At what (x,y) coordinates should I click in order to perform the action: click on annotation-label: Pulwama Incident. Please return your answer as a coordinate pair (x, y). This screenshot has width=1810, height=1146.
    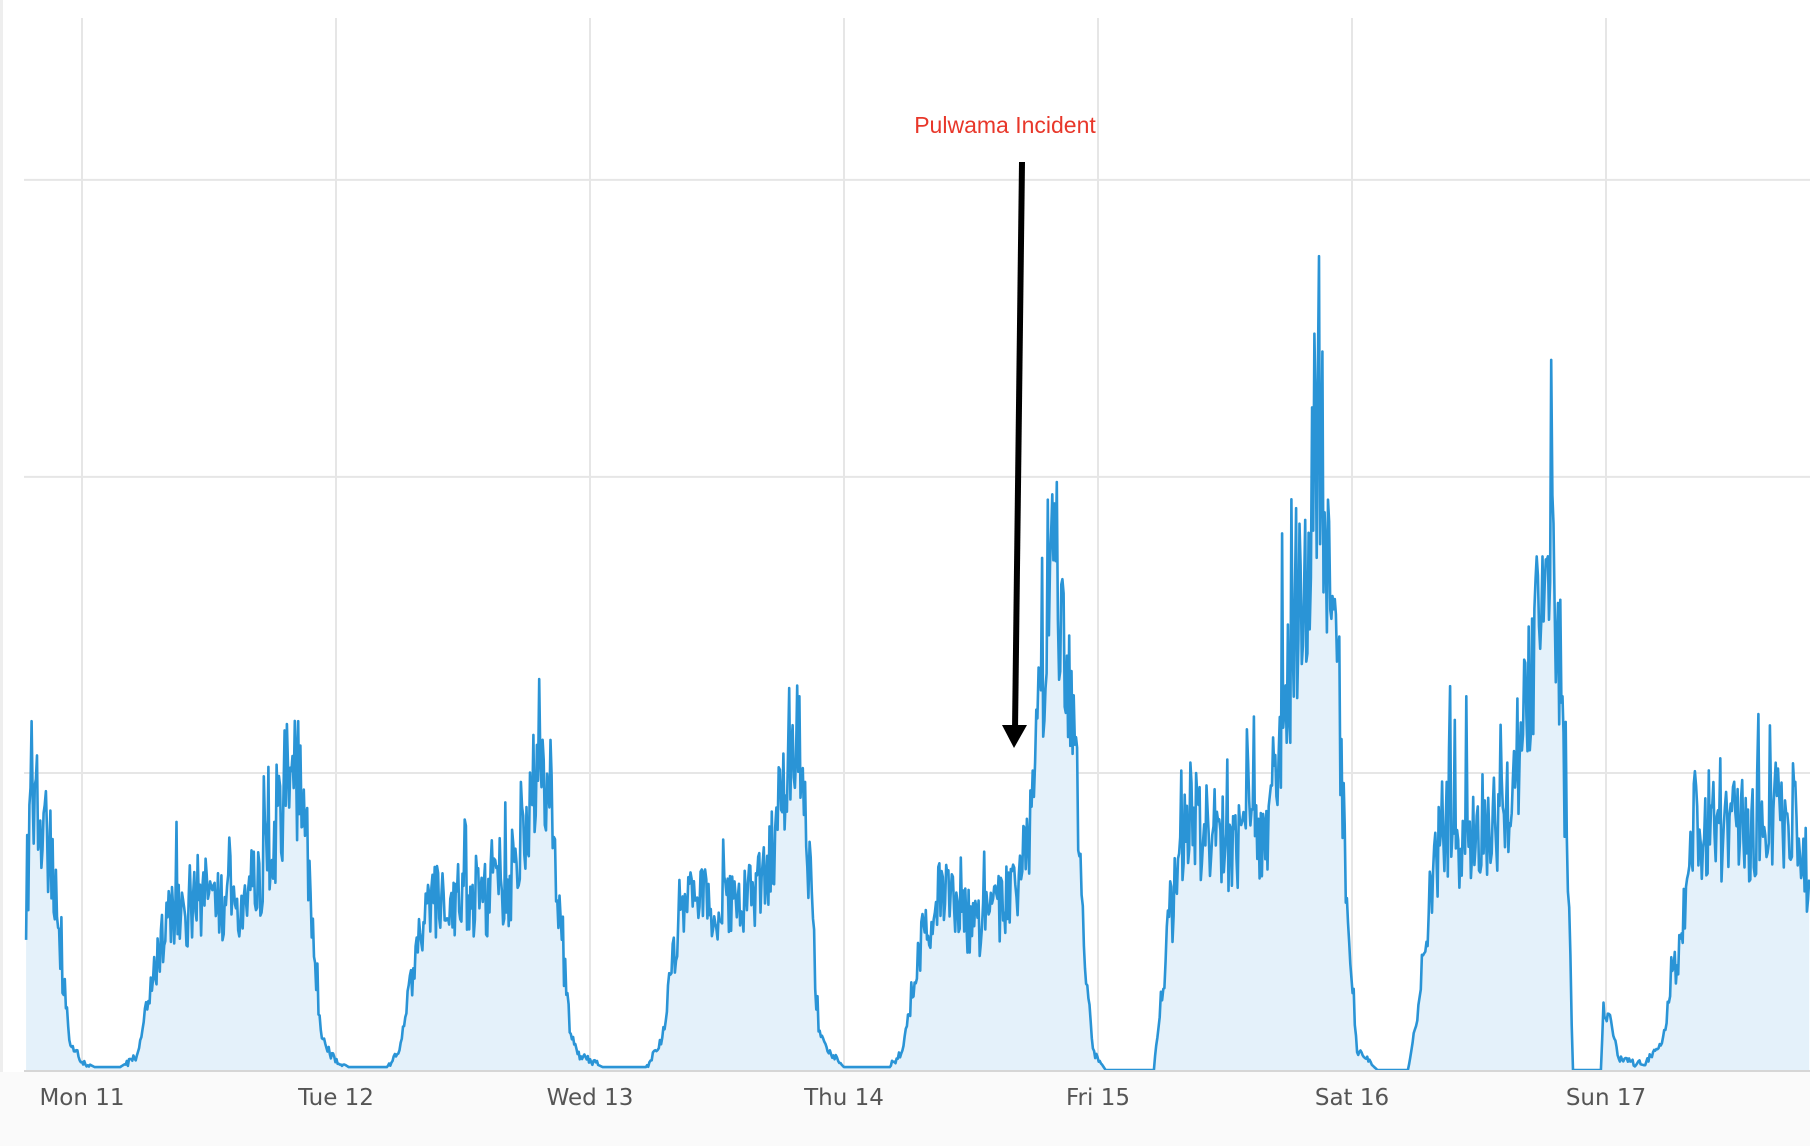
    Looking at the image, I should click on (1005, 125).